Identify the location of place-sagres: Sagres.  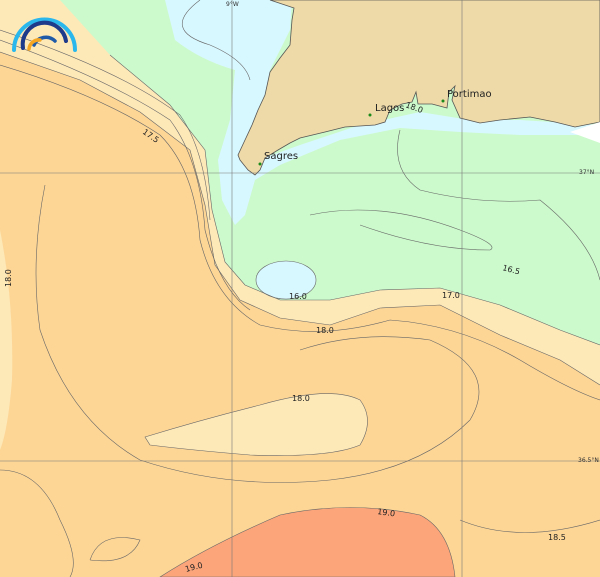
(281, 156).